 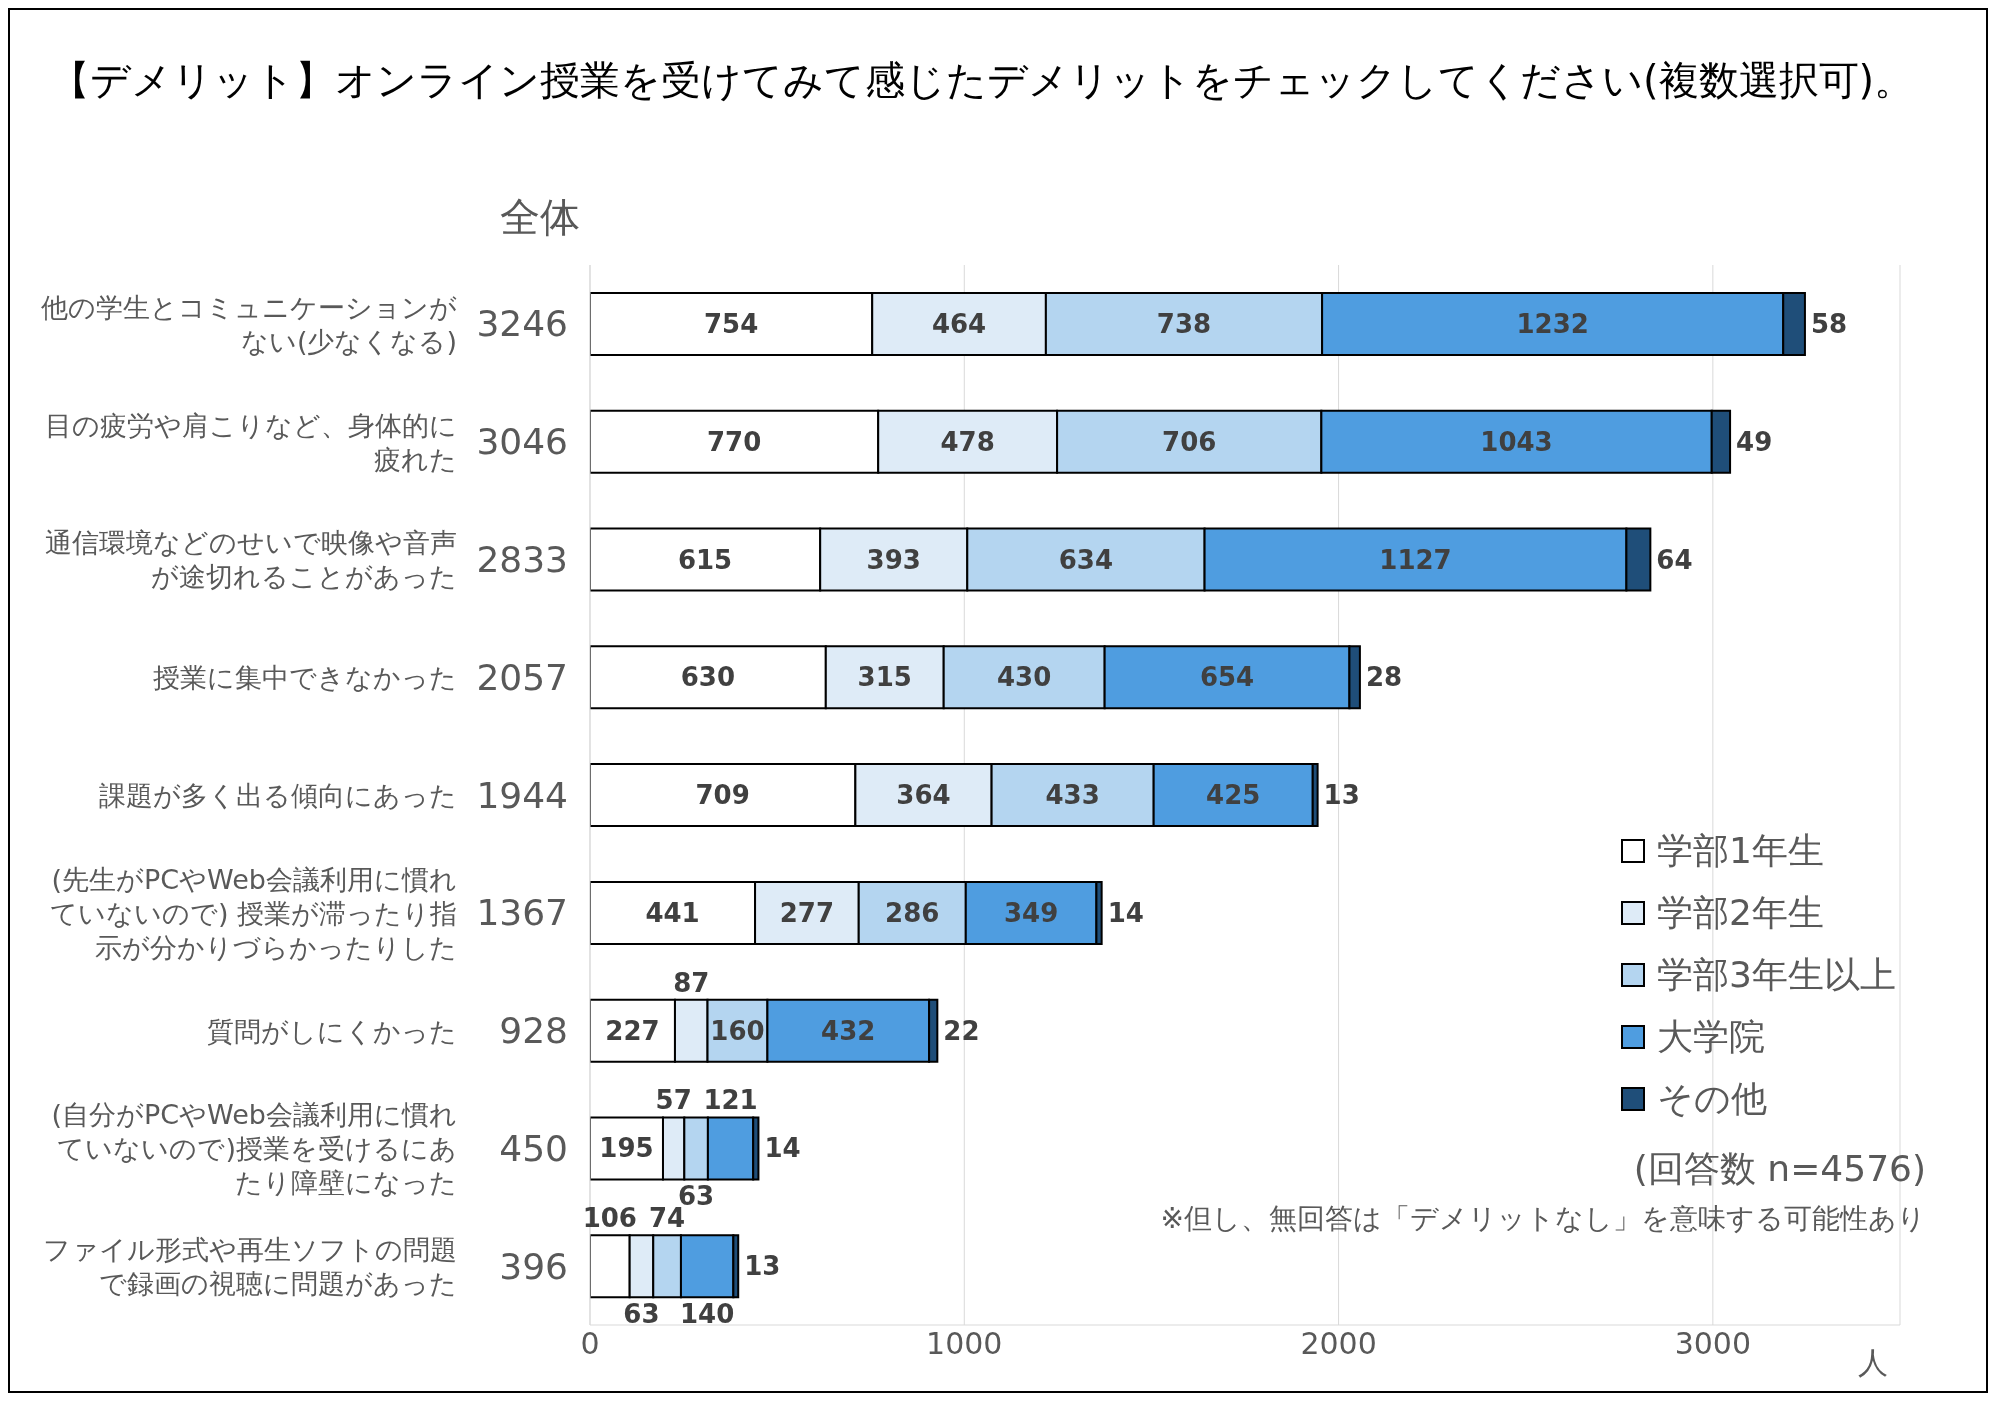 I want to click on legend-label: 学部3年生以上, so click(x=1776, y=974).